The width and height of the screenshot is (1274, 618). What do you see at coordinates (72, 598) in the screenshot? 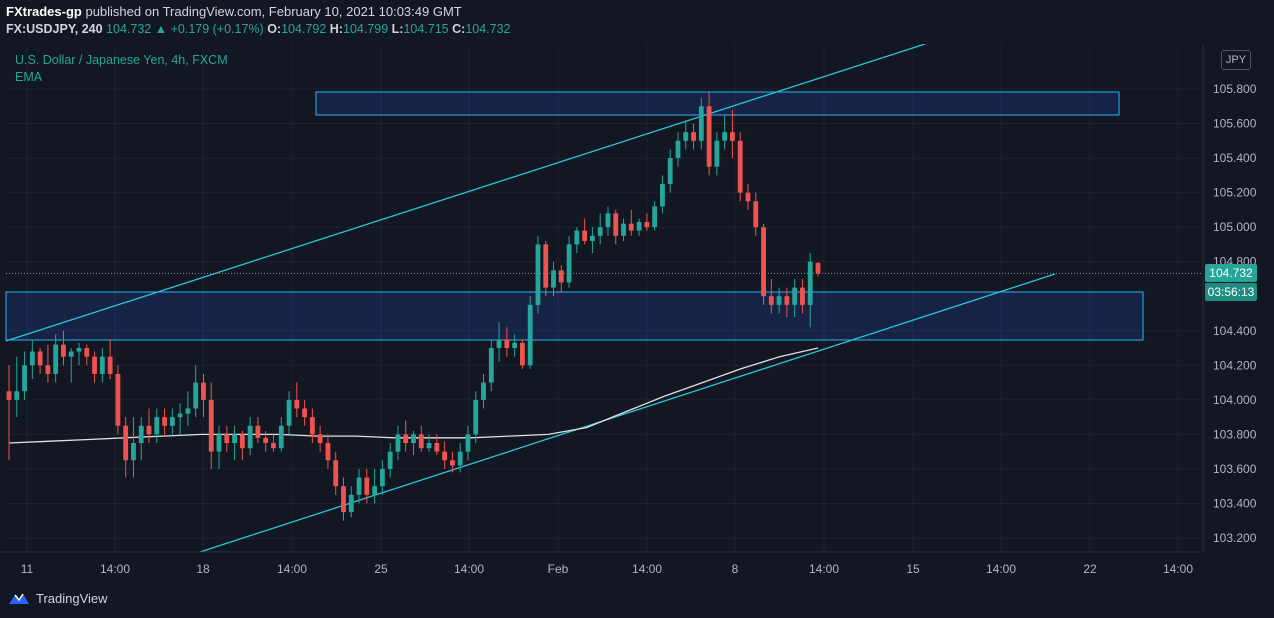
I see `brand-label: TradingView` at bounding box center [72, 598].